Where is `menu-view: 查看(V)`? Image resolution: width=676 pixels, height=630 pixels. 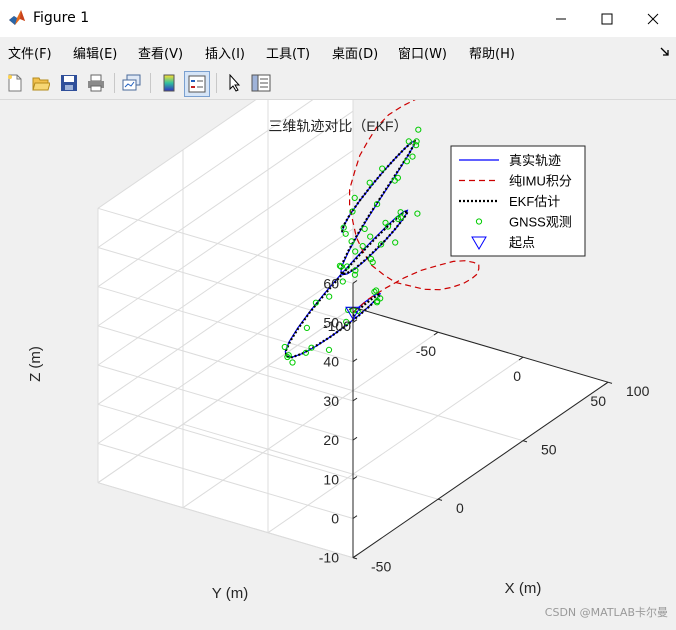 menu-view: 查看(V) is located at coordinates (161, 54).